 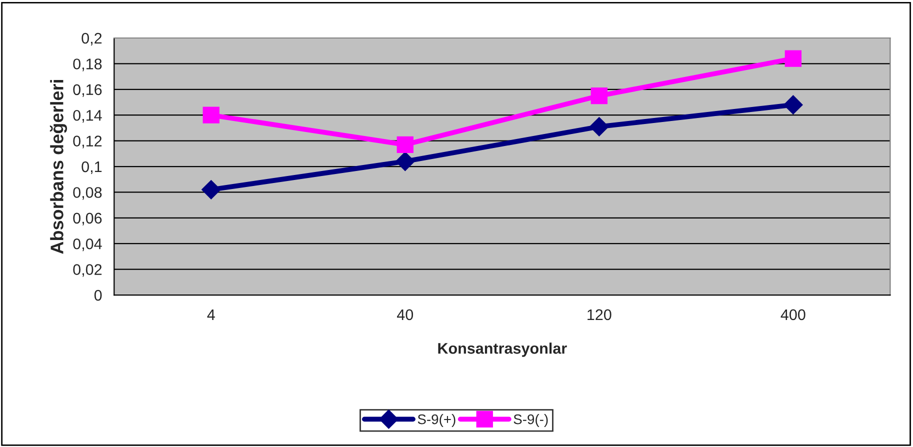 I want to click on y-tick-label: 0,12, so click(x=87, y=142).